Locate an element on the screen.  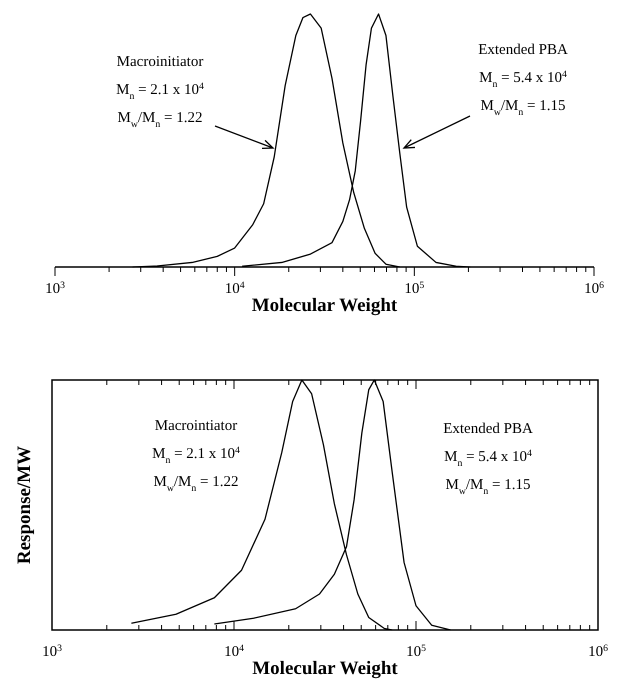
annotation: Macrointiator is located at coordinates (196, 426).